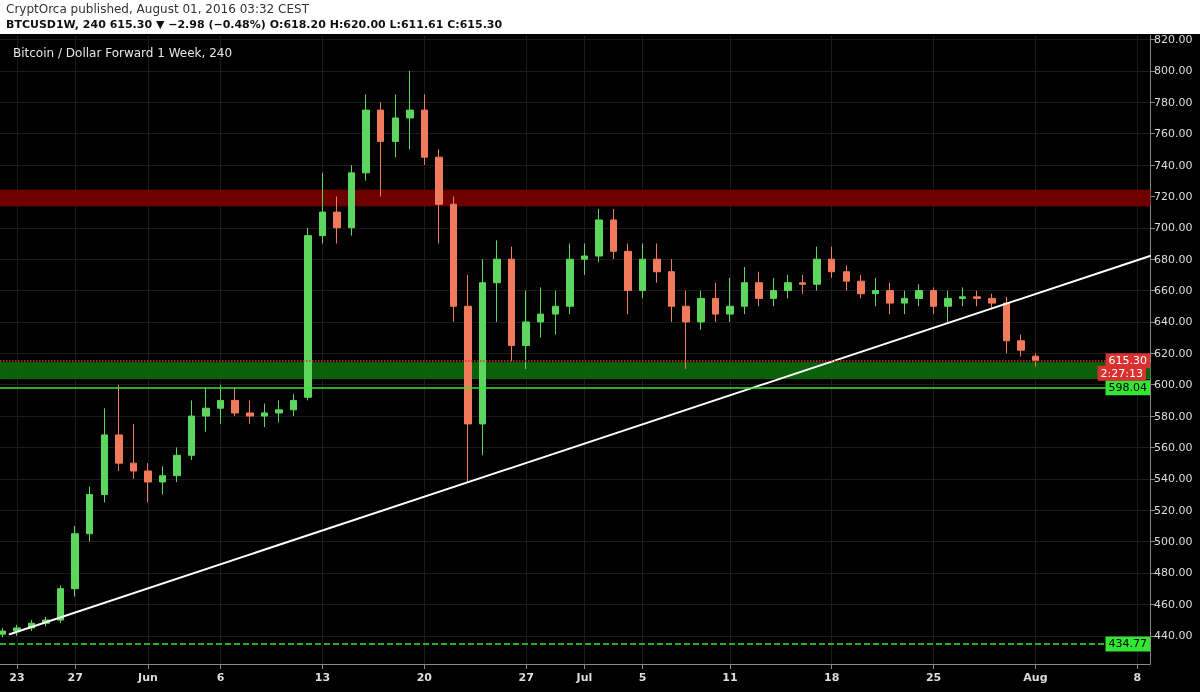 This screenshot has width=1200, height=692. I want to click on y-tick-label: 640.00, so click(1173, 322).